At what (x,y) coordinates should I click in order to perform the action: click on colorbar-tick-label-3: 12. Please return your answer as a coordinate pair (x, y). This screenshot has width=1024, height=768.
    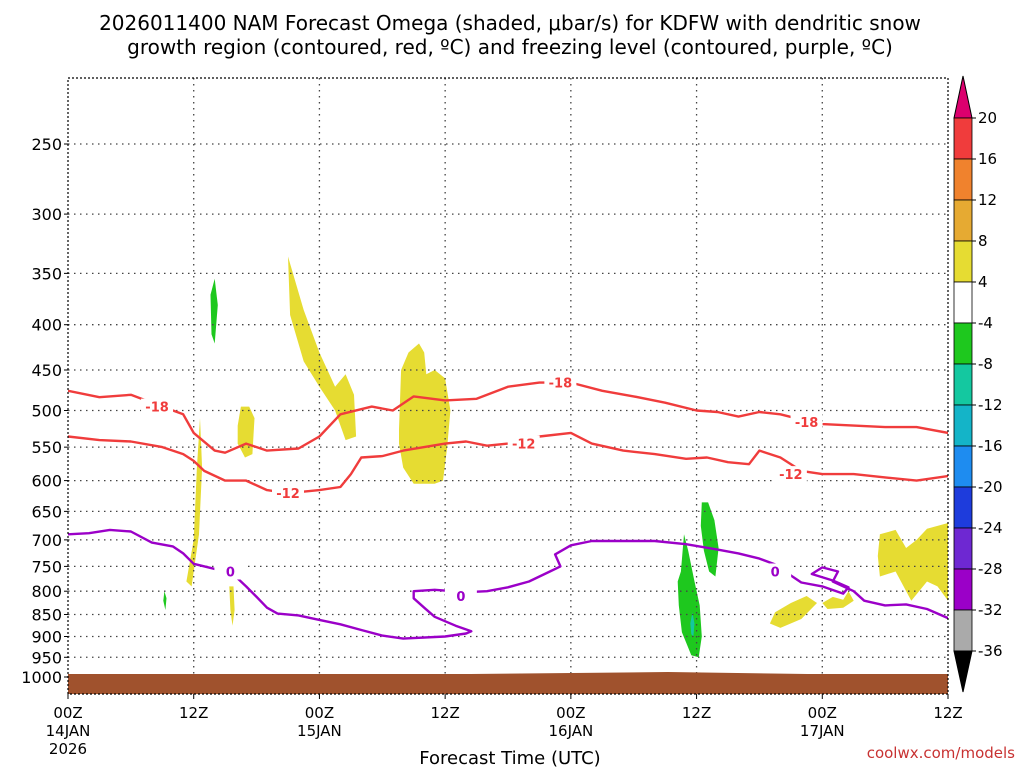
    Looking at the image, I should click on (987, 200).